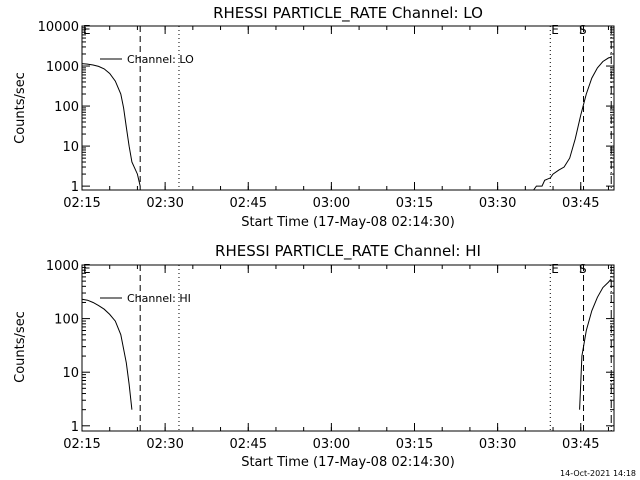  I want to click on lo-y-axis-label: Counts/sec, so click(20, 108).